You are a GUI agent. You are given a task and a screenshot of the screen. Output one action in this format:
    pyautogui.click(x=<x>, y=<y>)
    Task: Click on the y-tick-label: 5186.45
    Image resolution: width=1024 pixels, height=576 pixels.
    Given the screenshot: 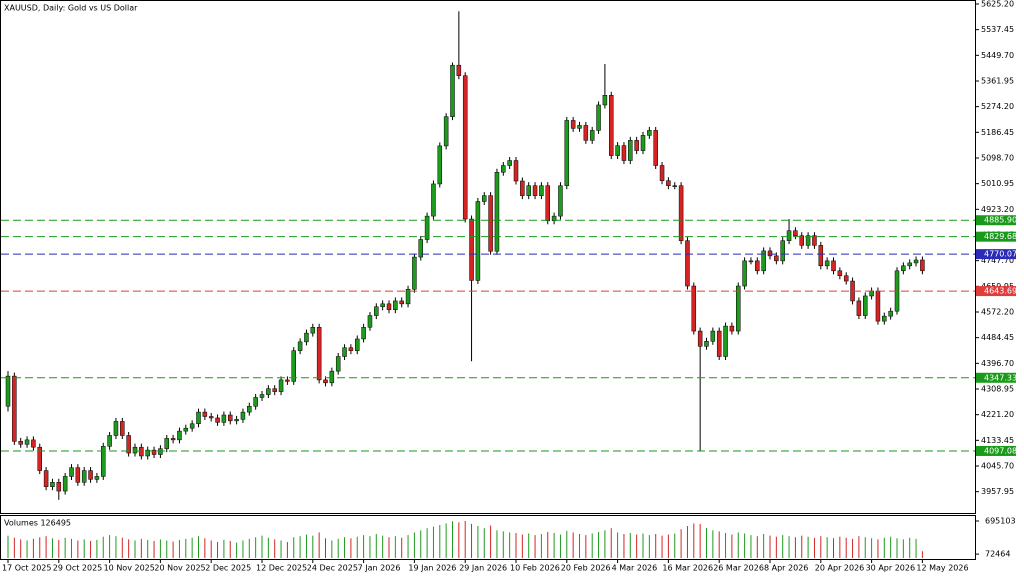 What is the action you would take?
    pyautogui.click(x=997, y=132)
    